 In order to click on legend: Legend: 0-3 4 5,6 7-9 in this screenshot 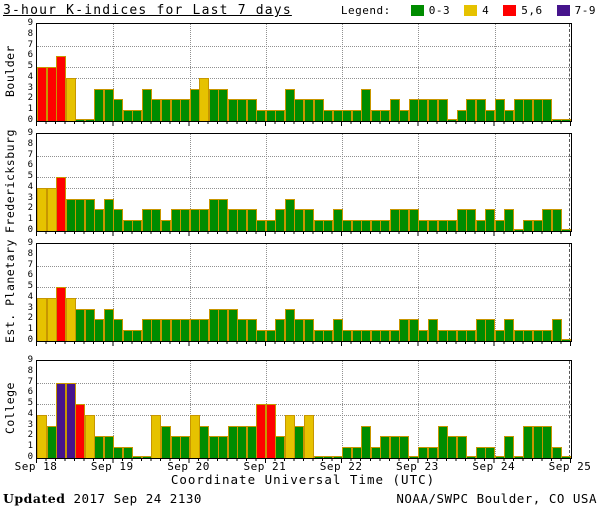, I will do `click(468, 10)`.